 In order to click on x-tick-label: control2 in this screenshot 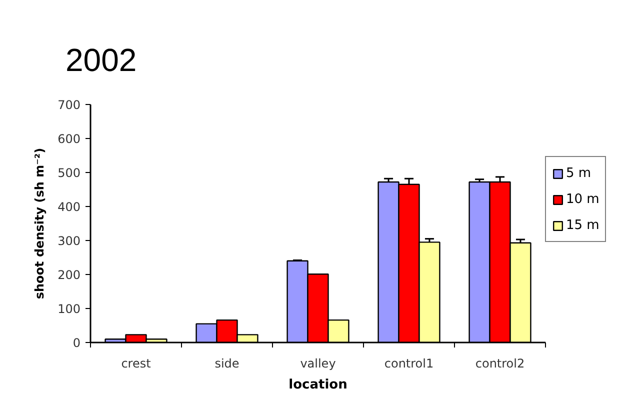, I will do `click(500, 363)`.